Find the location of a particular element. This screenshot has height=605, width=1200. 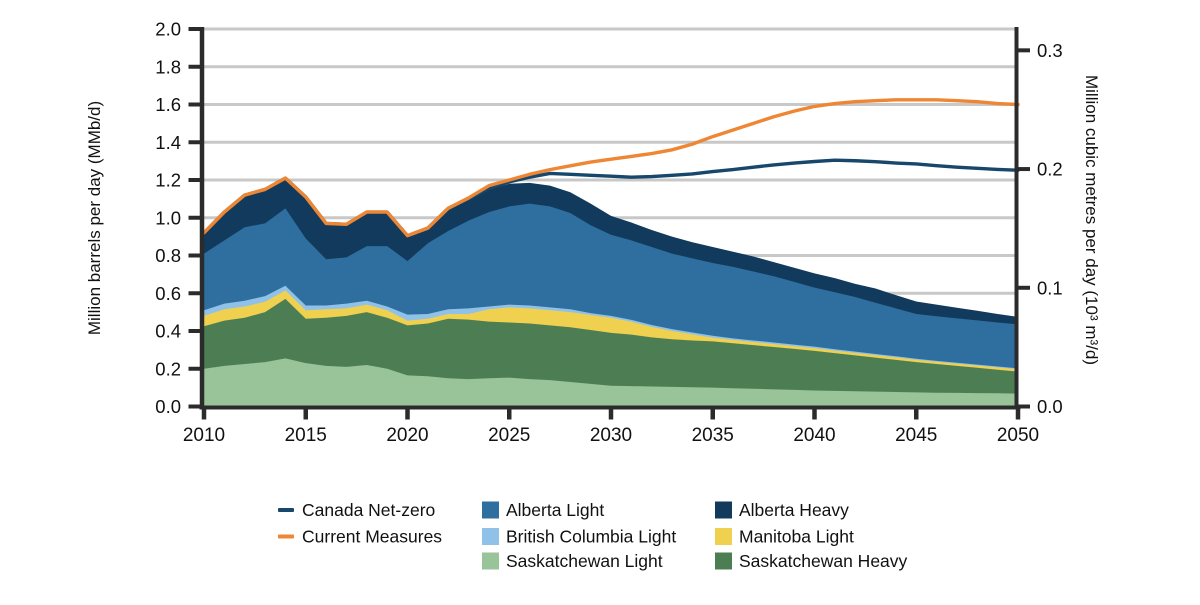

x-tick-label: 2045 is located at coordinates (916, 435).